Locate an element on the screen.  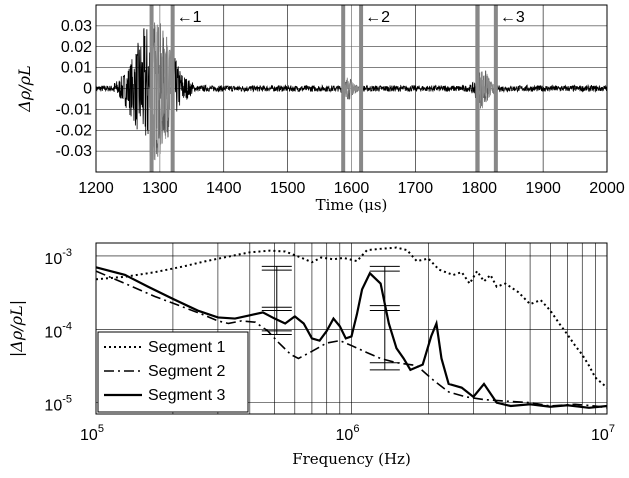
x-tick-label: 10⁷ is located at coordinates (603, 433).